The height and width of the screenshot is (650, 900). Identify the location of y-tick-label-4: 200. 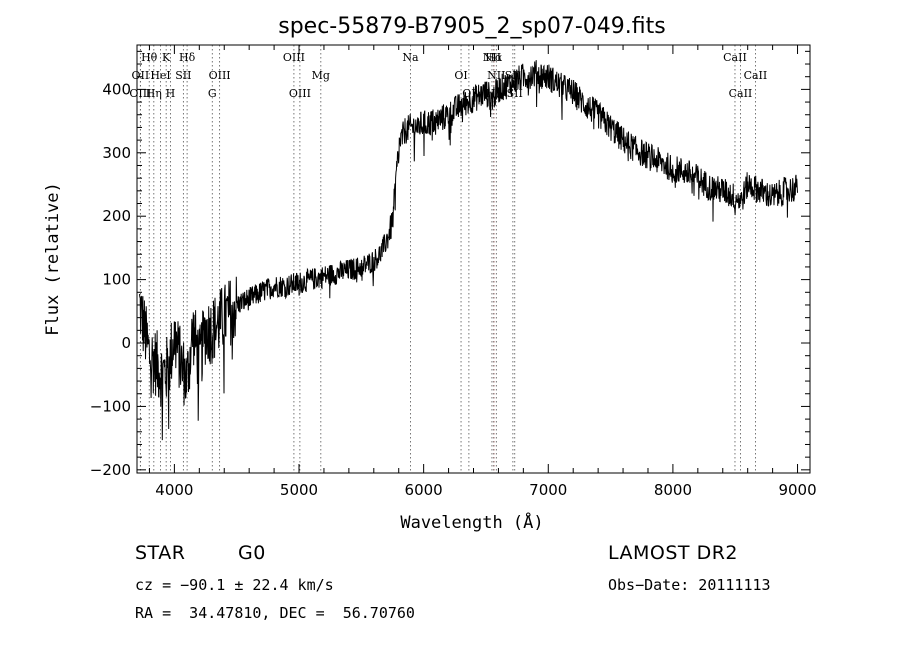
(116, 216).